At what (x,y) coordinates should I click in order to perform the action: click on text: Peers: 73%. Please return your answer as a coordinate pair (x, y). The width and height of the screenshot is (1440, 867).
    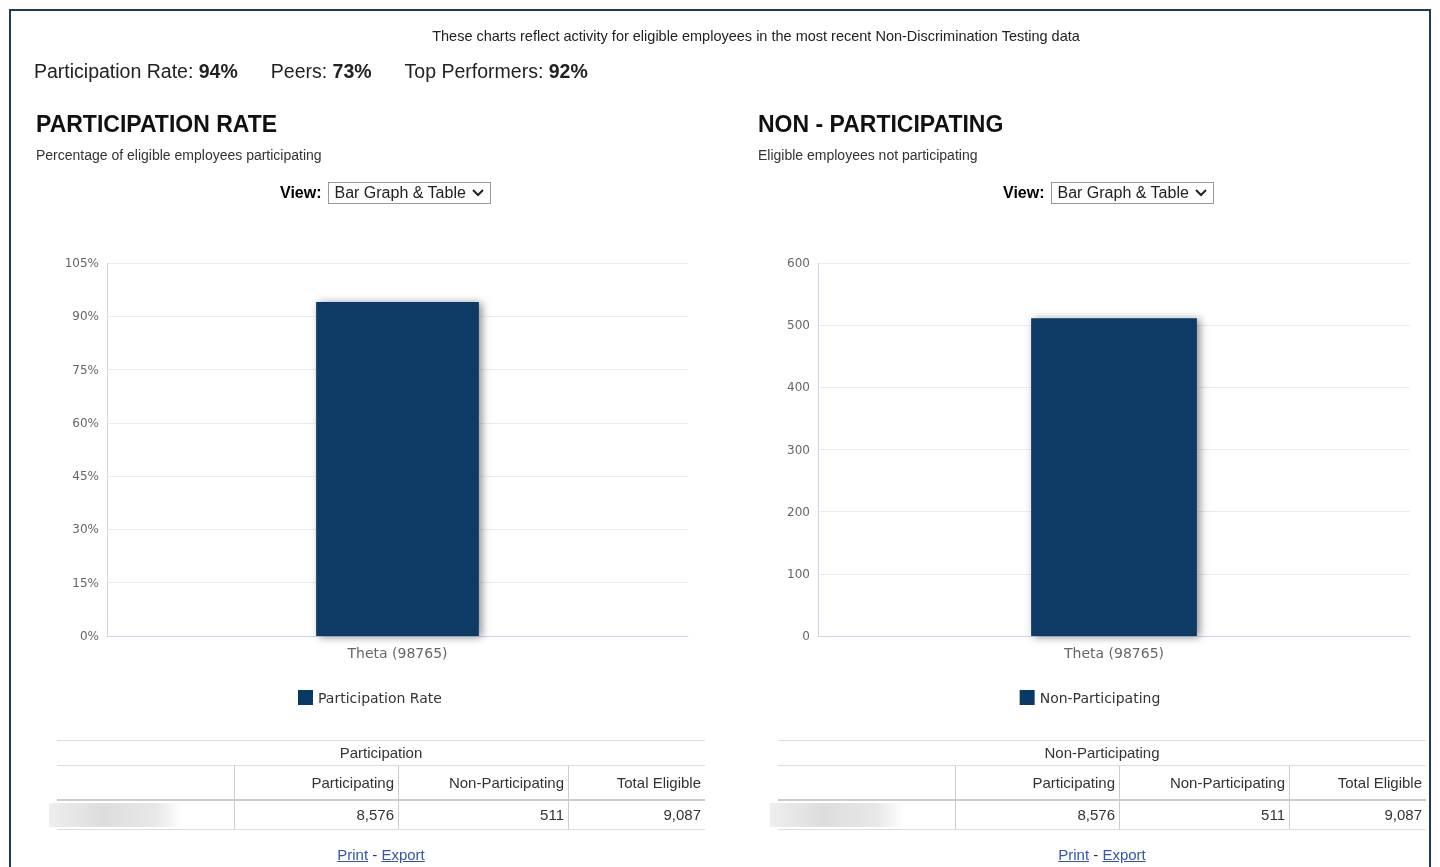
    Looking at the image, I should click on (321, 71).